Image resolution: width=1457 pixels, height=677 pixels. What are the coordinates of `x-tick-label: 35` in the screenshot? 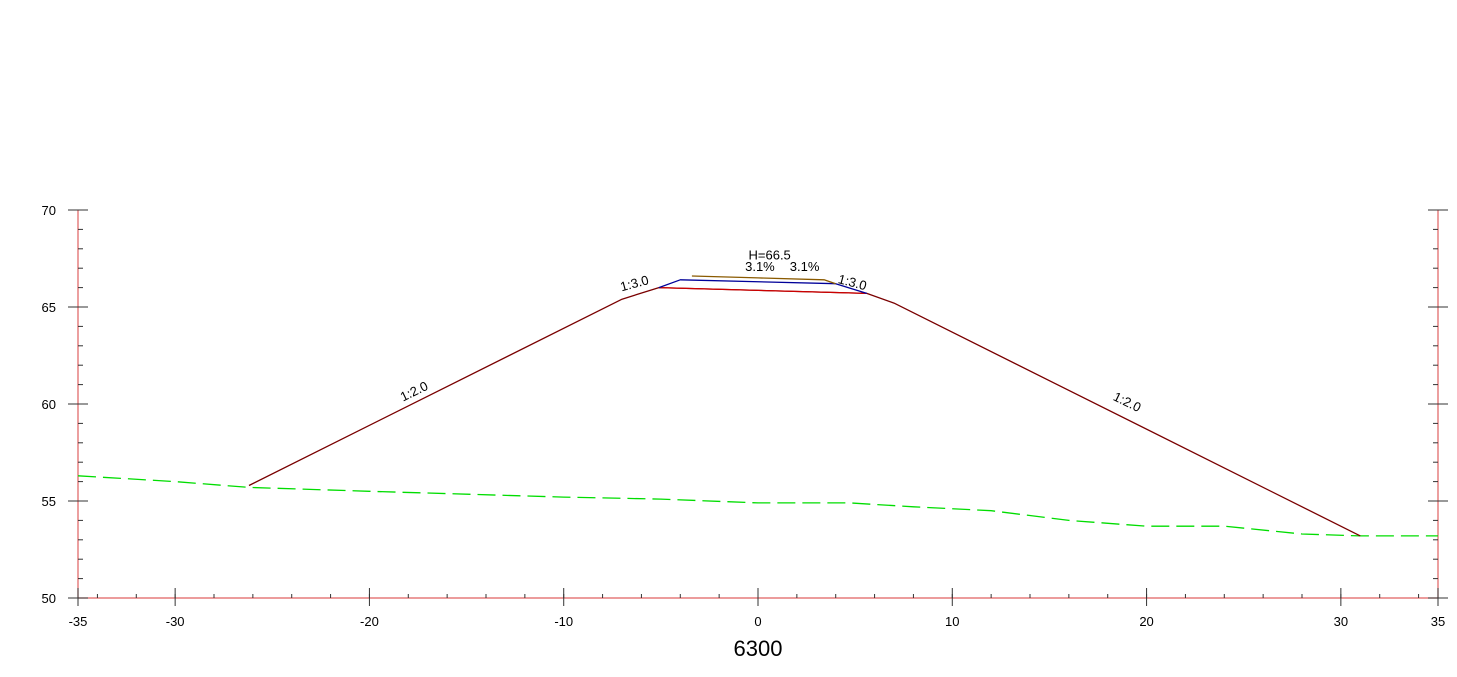 It's located at (1438, 621).